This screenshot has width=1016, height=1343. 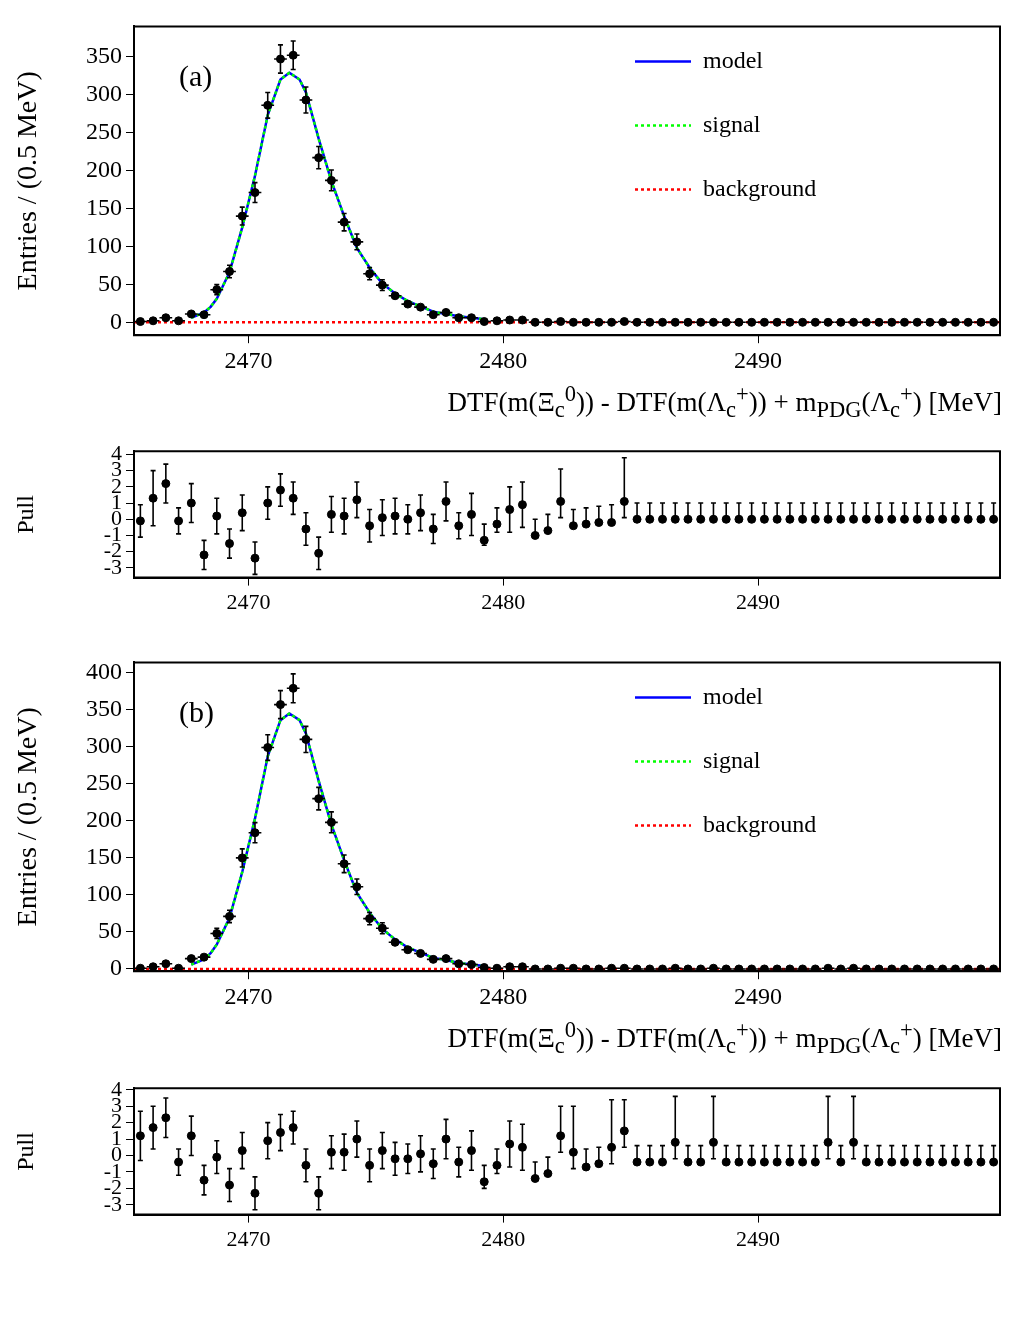 I want to click on y-tick-label: 400, so click(x=104, y=671).